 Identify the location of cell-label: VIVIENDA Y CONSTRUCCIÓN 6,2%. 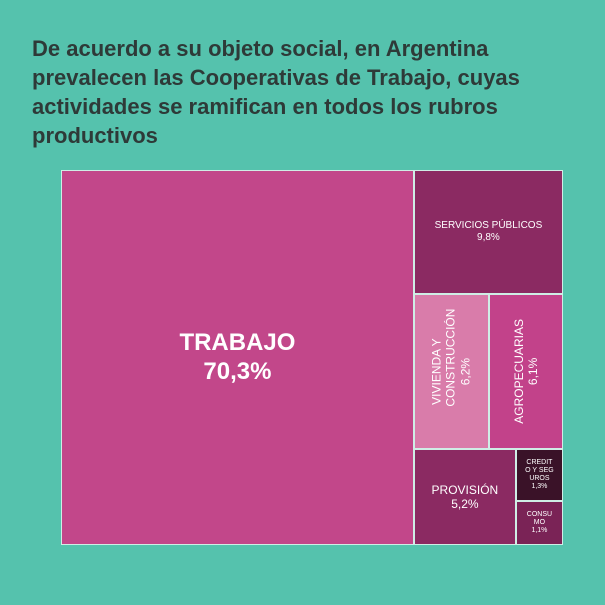
(451, 357).